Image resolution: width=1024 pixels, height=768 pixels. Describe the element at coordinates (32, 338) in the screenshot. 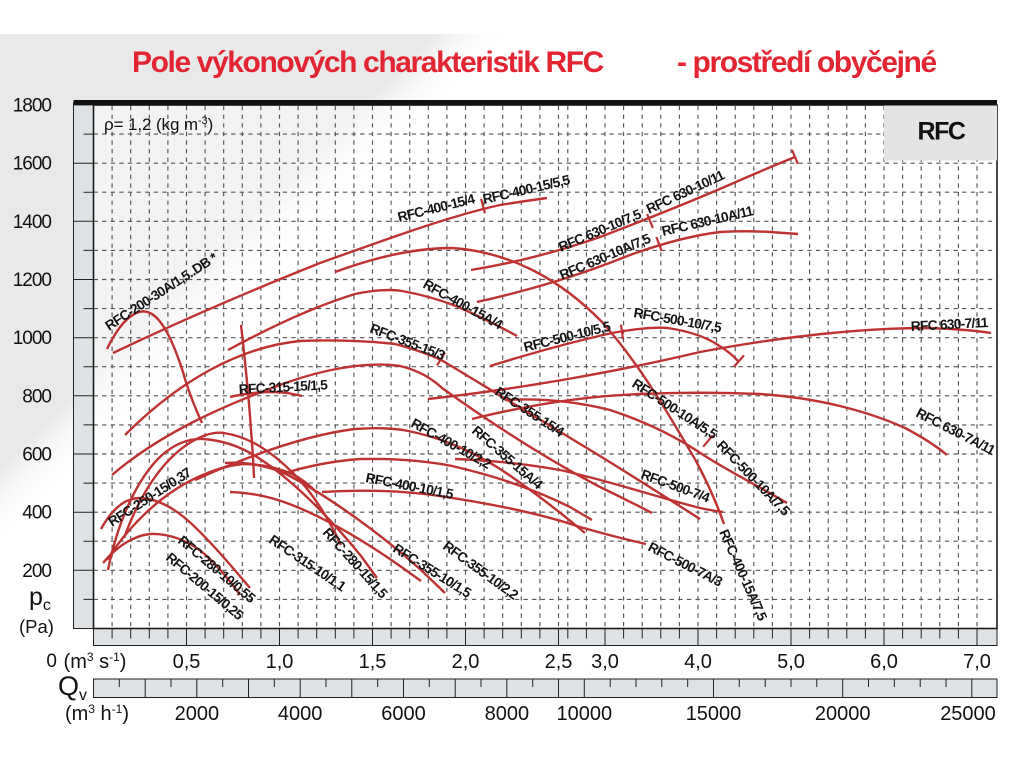

I see `svg-text: 1000` at that location.